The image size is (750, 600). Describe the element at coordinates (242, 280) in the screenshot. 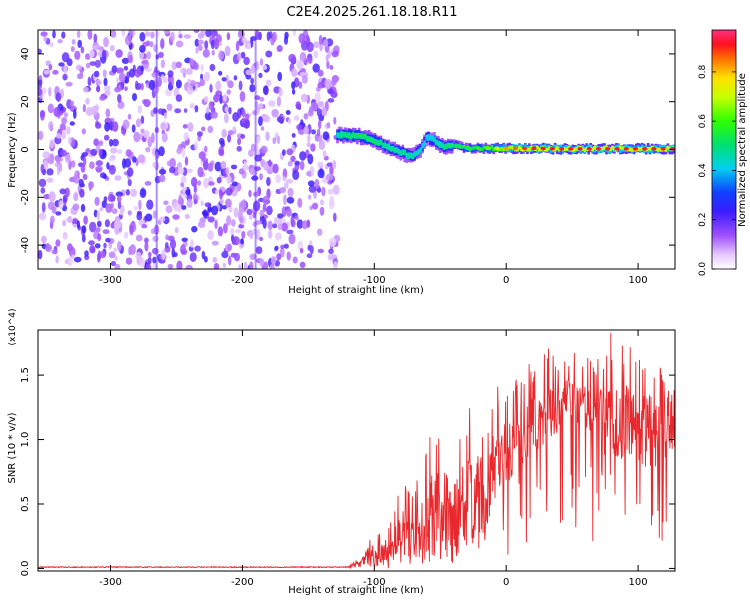

I see `x-tick-label: -200` at that location.